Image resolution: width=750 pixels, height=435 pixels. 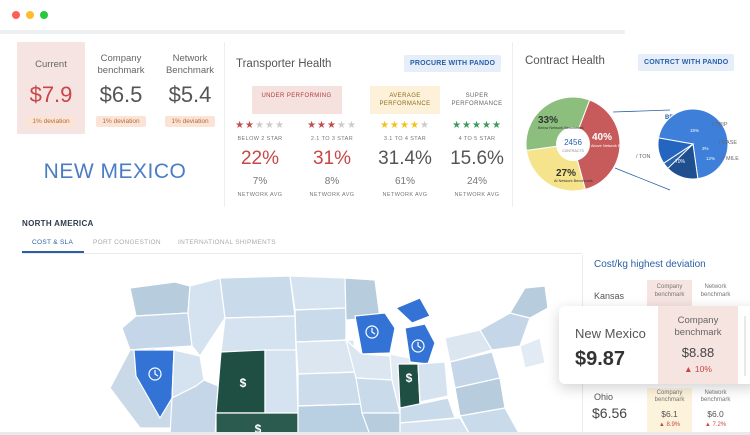 What do you see at coordinates (476, 181) in the screenshot?
I see `tier-network-avg: 24%` at bounding box center [476, 181].